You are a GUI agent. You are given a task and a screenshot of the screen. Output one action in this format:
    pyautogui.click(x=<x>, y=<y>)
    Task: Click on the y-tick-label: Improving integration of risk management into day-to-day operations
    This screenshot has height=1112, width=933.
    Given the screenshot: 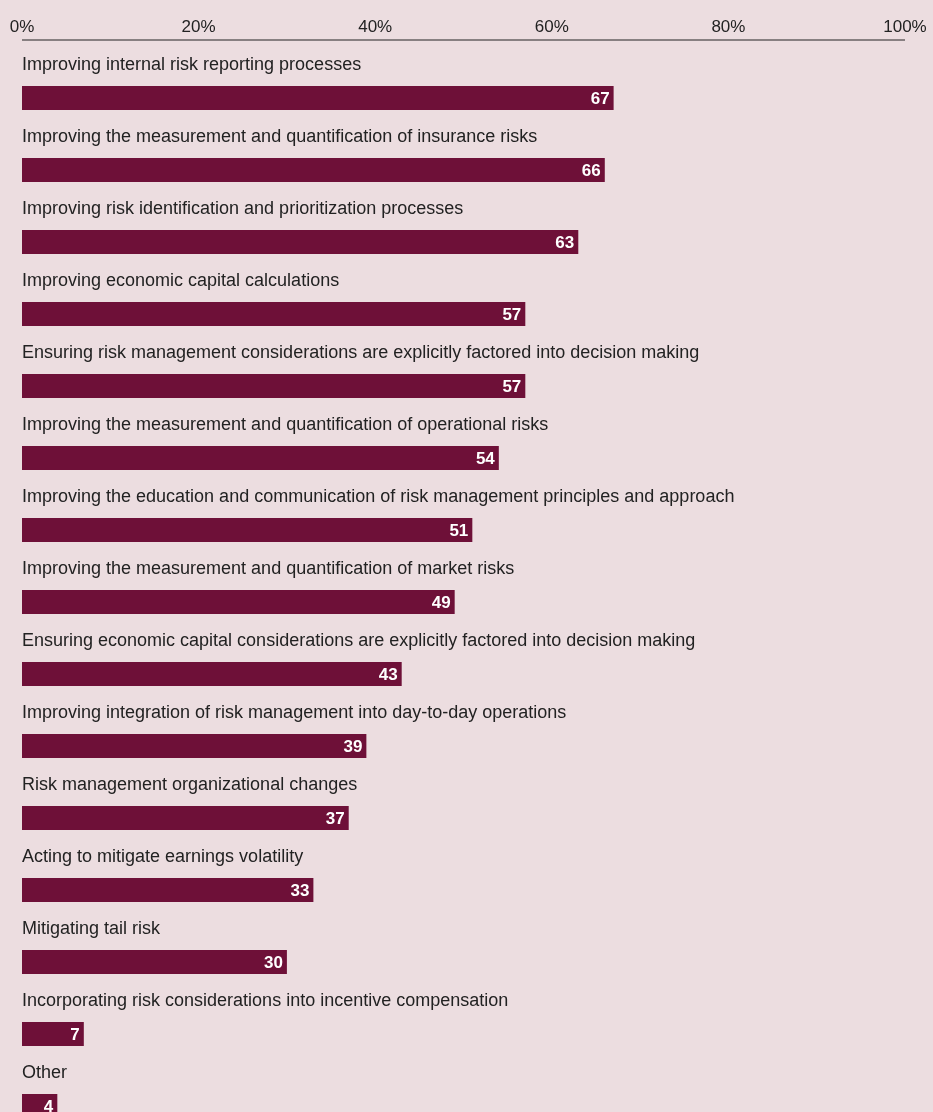 What is the action you would take?
    pyautogui.click(x=294, y=712)
    